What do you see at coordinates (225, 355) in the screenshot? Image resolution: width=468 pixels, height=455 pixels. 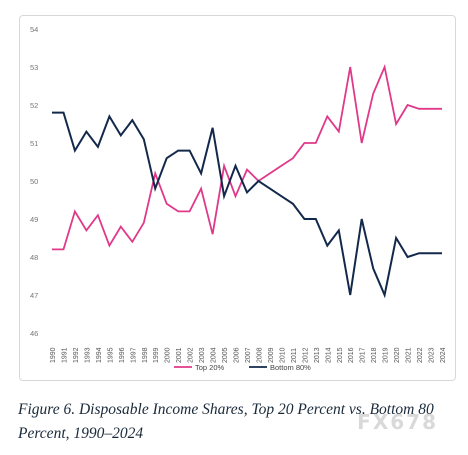 I see `x-tick-label: 2005` at bounding box center [225, 355].